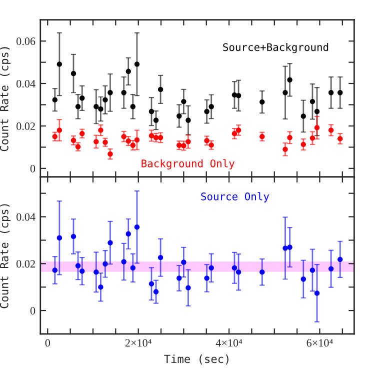 Image resolution: width=374 pixels, height=374 pixels. I want to click on text: Source+Background, so click(275, 48).